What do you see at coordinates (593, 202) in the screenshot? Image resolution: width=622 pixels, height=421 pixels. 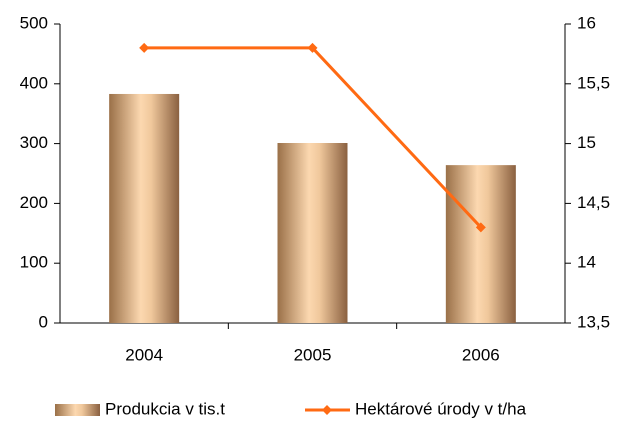 I see `y2-tick-label: 14,5` at bounding box center [593, 202].